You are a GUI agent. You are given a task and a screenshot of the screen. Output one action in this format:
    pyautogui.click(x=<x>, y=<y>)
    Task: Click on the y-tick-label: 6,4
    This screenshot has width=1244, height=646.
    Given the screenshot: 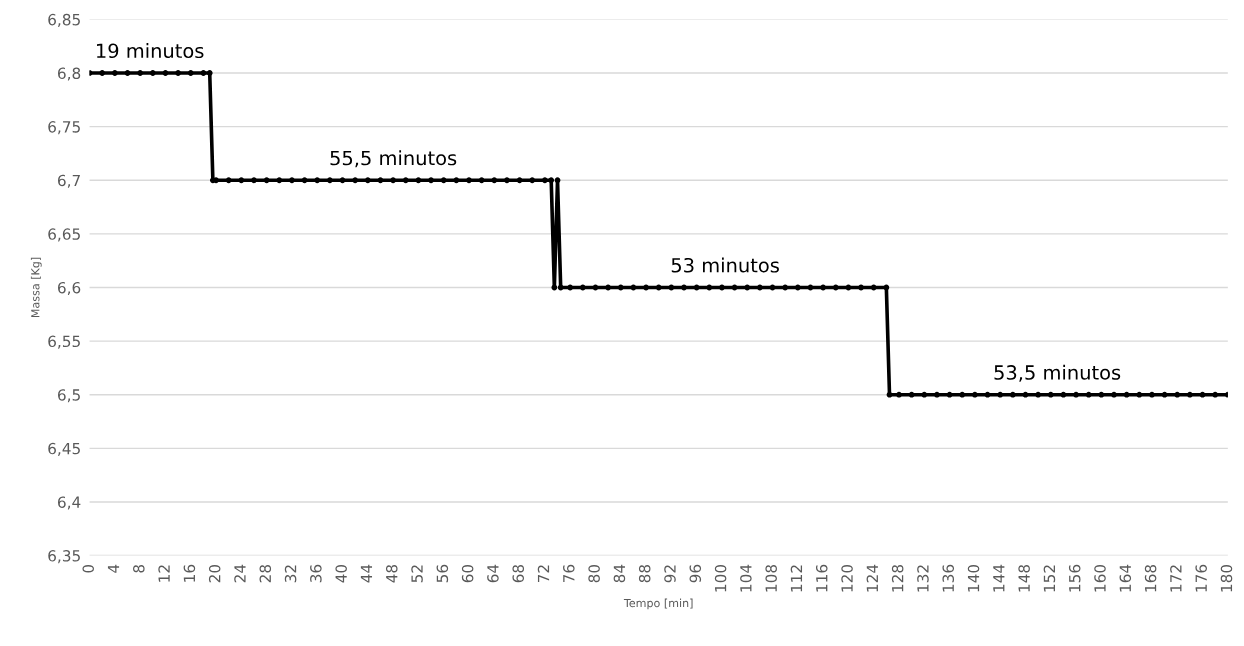 What is the action you would take?
    pyautogui.click(x=69, y=503)
    